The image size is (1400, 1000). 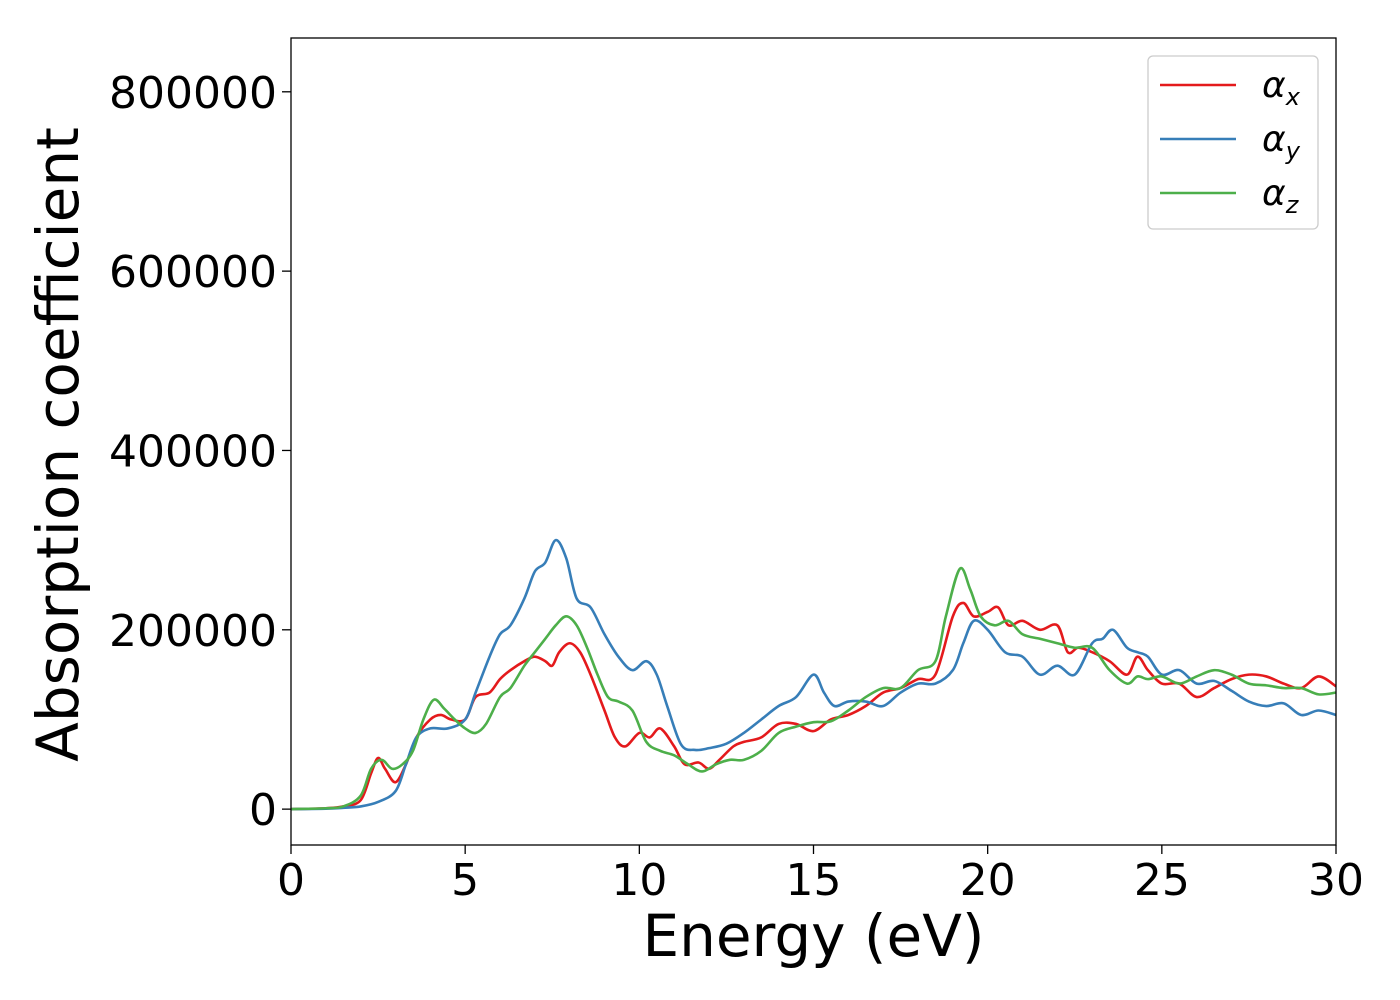 I want to click on x-tick-label: 5, so click(x=465, y=880).